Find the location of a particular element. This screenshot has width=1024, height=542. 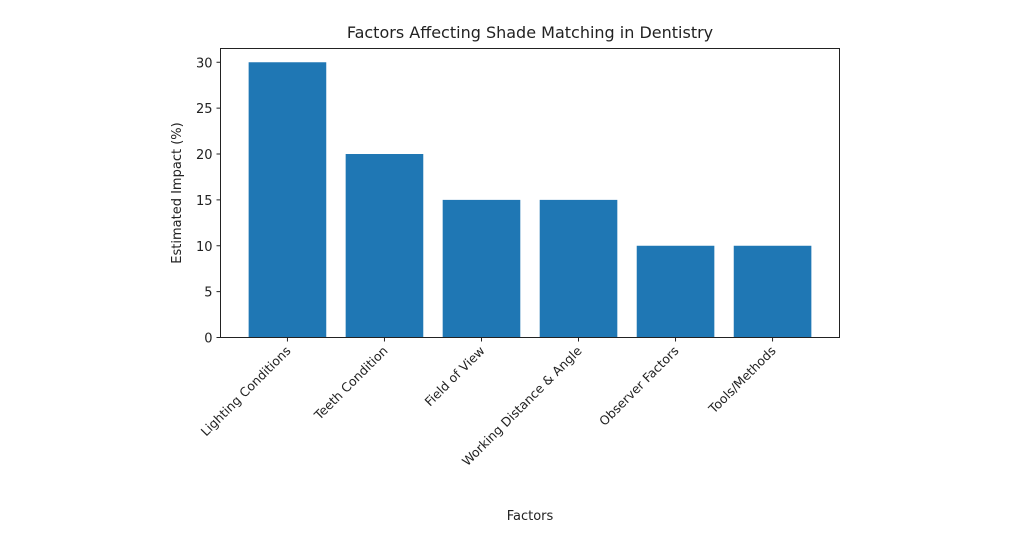

x-tick-label: Tools/Methods is located at coordinates (742, 380).